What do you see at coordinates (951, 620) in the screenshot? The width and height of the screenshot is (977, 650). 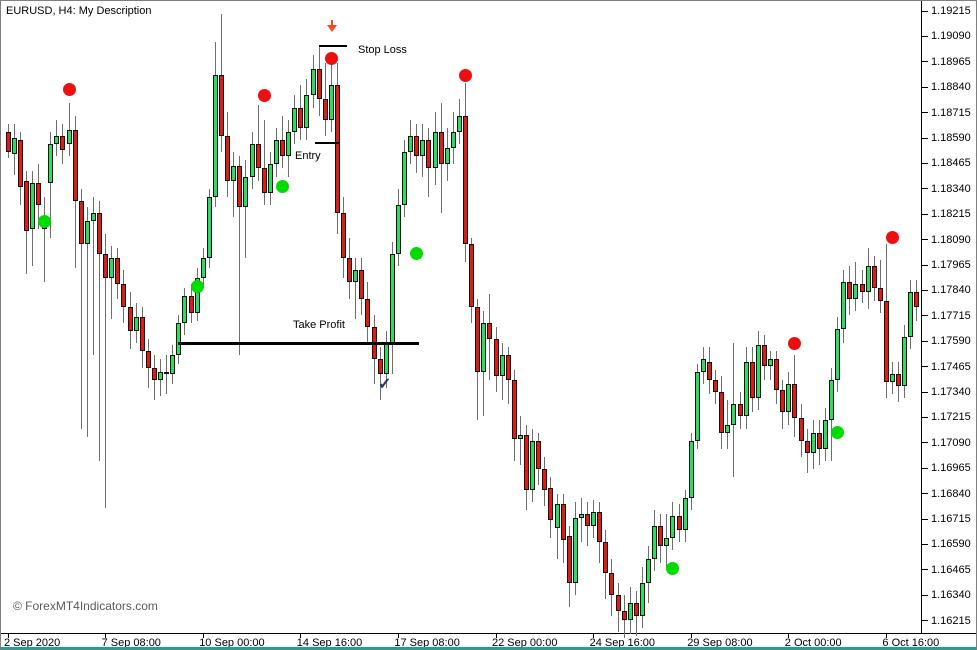 I see `price-tick-label: 1.16215` at bounding box center [951, 620].